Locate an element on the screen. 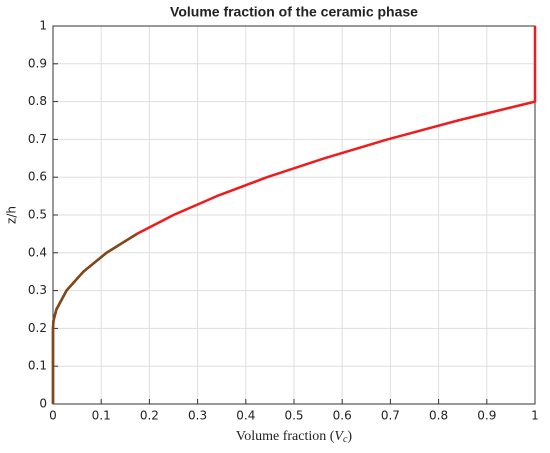 The image size is (550, 453). y-tick-label: 0.8 is located at coordinates (37, 101).